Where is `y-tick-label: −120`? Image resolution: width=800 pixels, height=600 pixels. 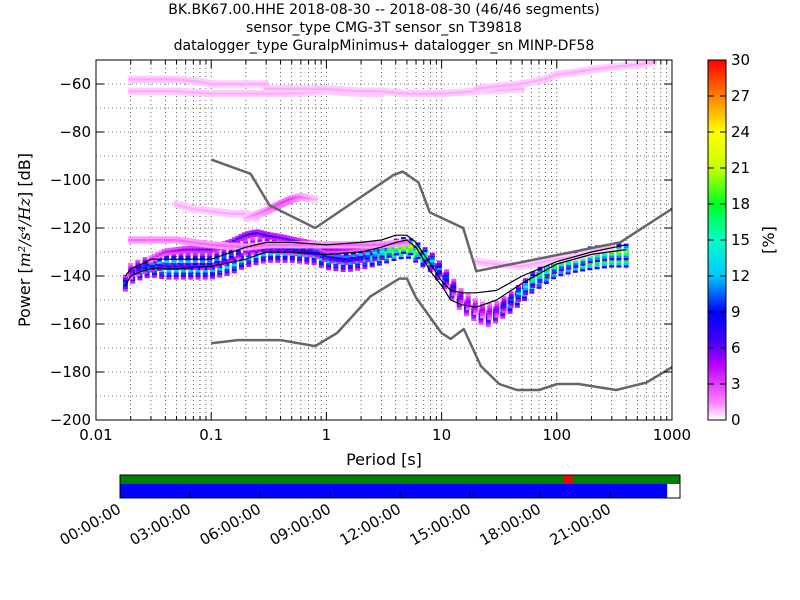 y-tick-label: −120 is located at coordinates (70, 228).